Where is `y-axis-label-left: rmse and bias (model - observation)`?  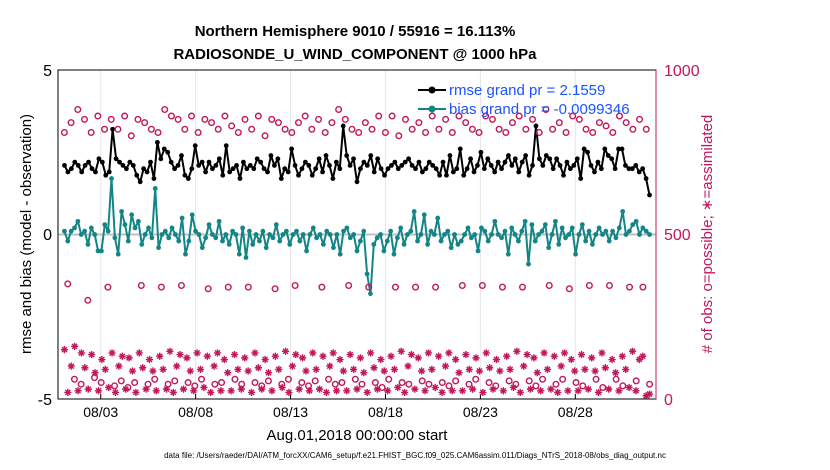
y-axis-label-left: rmse and bias (model - observation) is located at coordinates (26, 234).